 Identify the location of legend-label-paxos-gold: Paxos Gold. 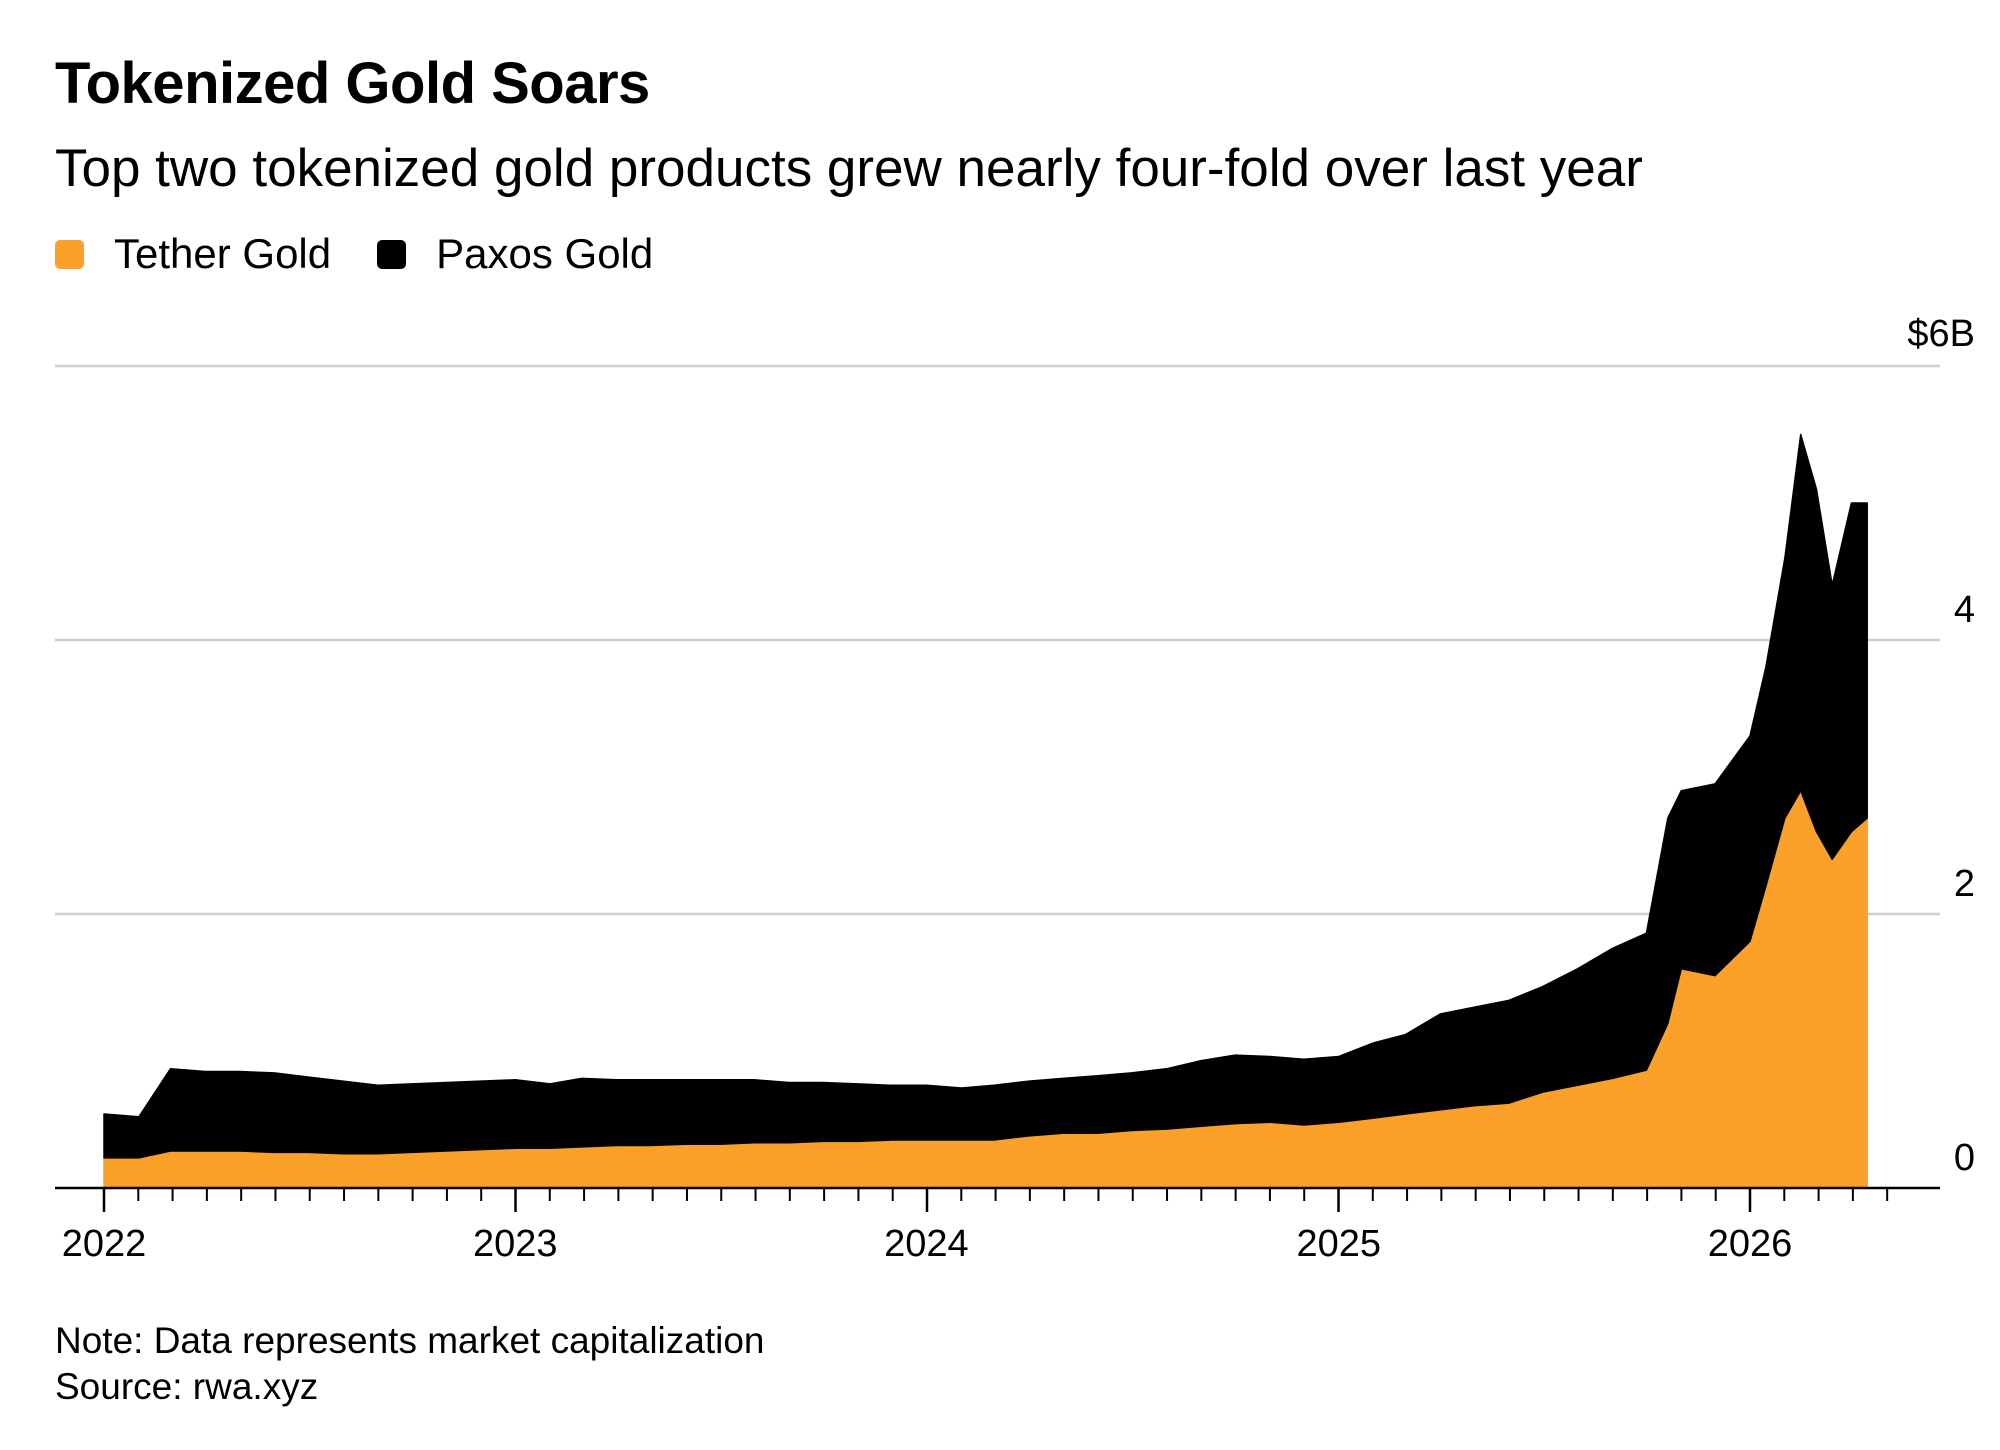
(545, 253).